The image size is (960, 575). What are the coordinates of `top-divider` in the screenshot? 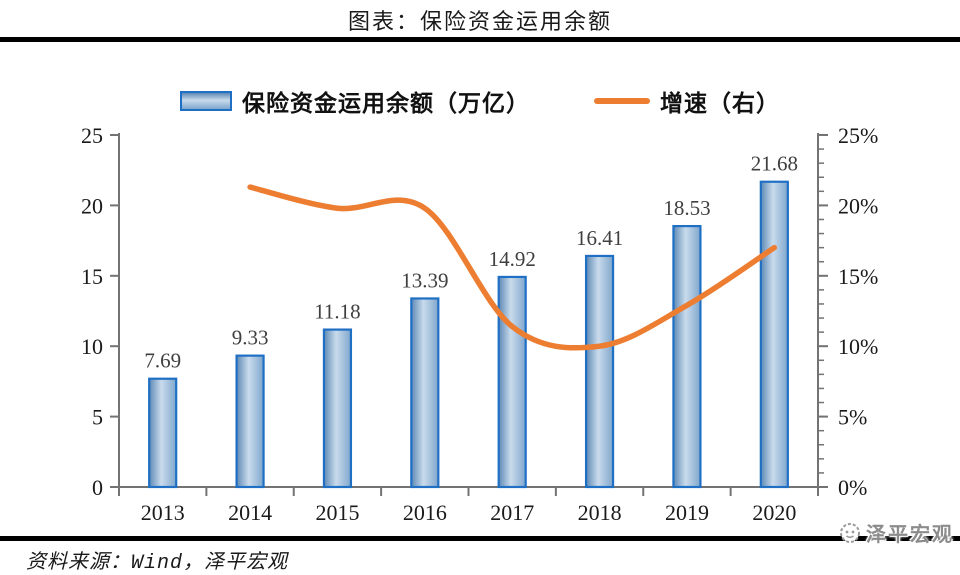 It's located at (480, 39).